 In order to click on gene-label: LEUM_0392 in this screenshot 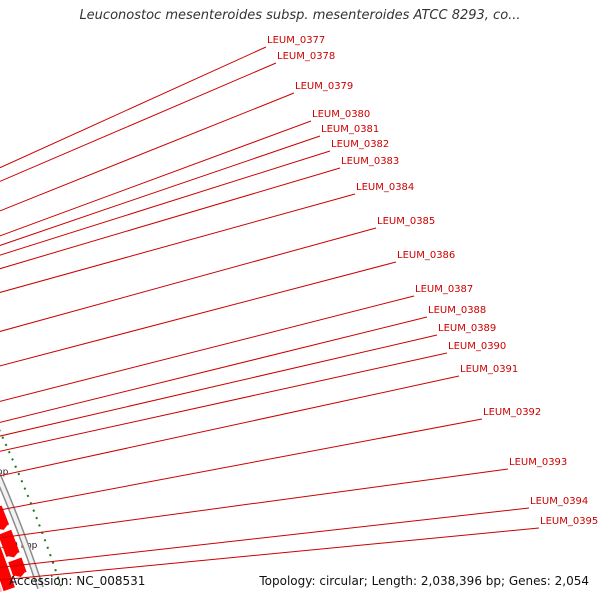, I will do `click(512, 412)`.